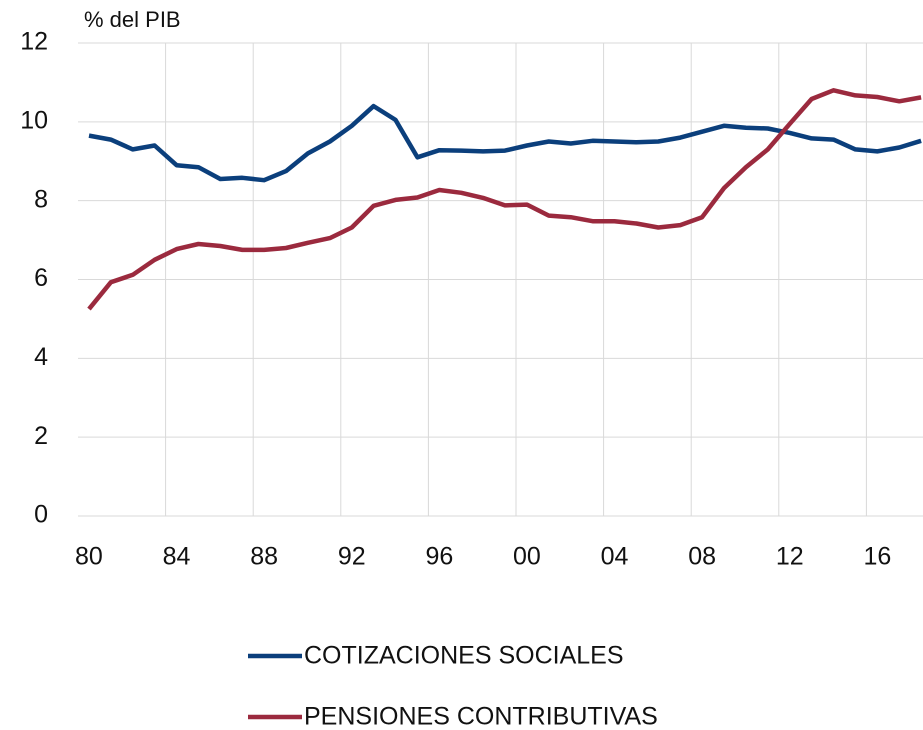  Describe the element at coordinates (34, 120) in the screenshot. I see `y-tick-label: 10` at that location.